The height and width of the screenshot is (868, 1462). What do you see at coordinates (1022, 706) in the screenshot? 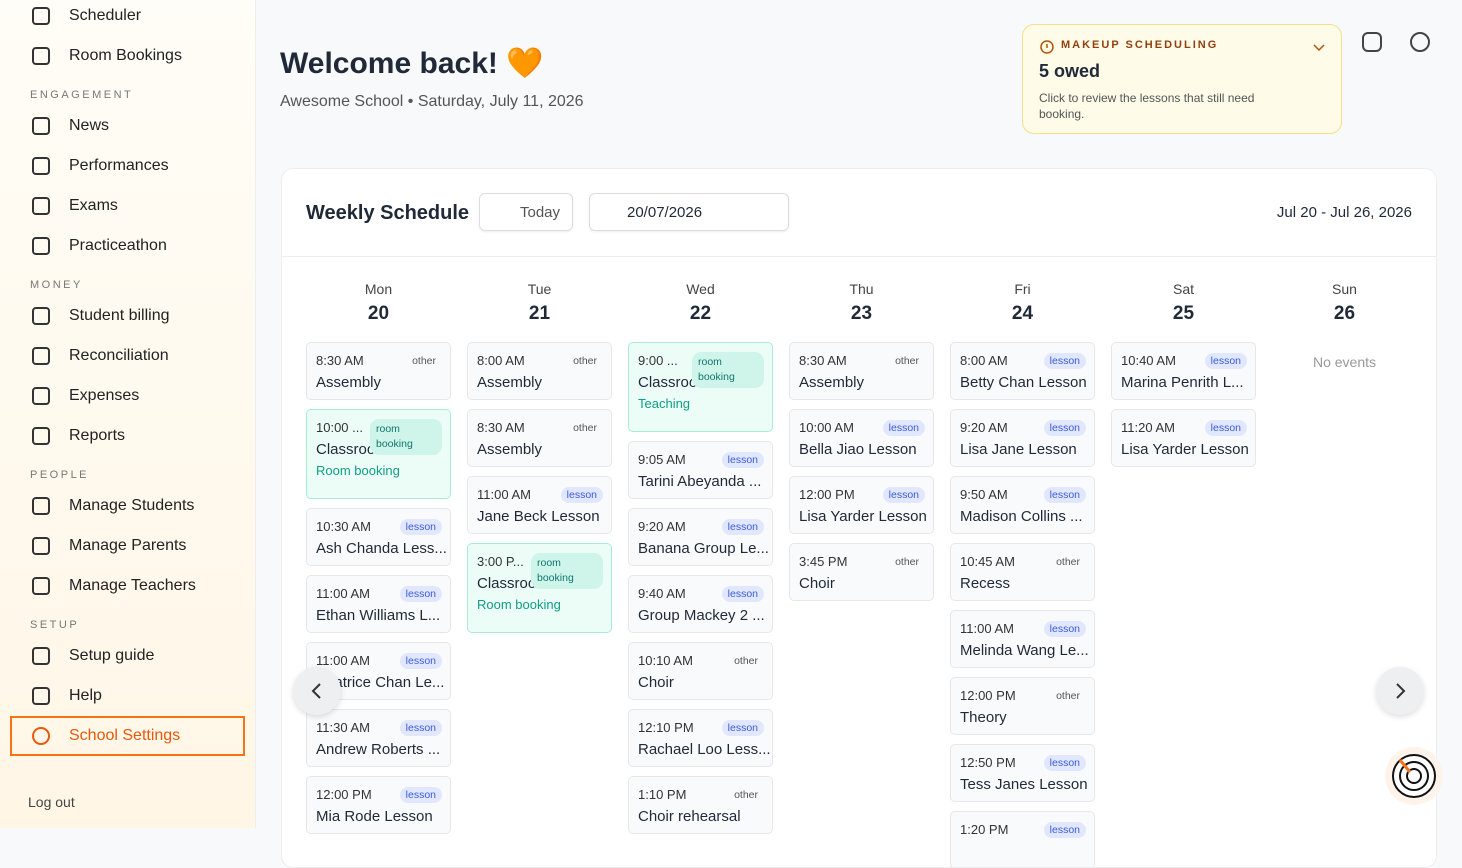
I see `event-card: 12:00 PM other Theory` at bounding box center [1022, 706].